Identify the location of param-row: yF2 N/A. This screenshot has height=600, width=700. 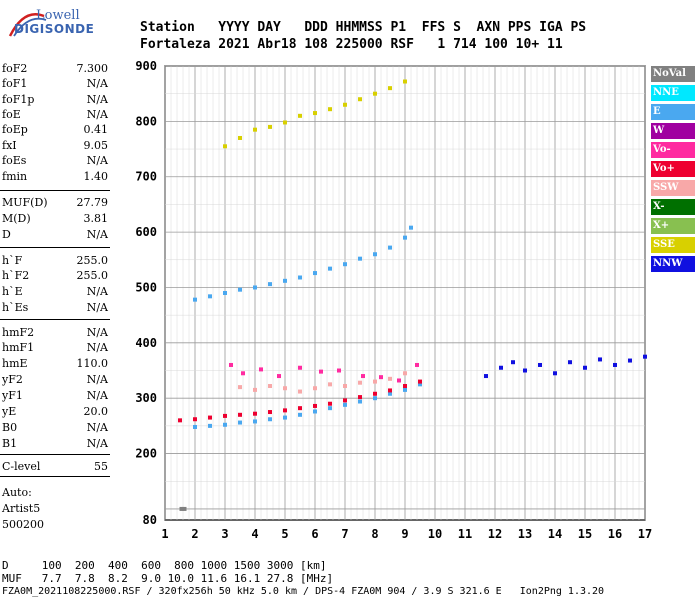
(55, 381).